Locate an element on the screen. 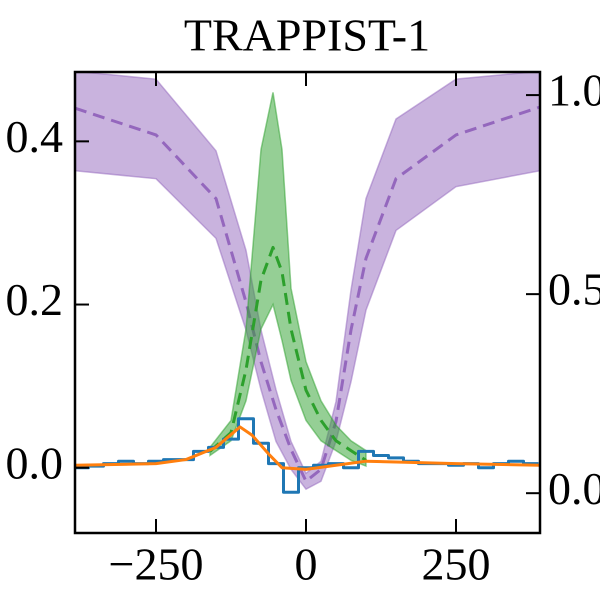 The image size is (600, 605). y2-tick-label: 1.0 is located at coordinates (574, 90).